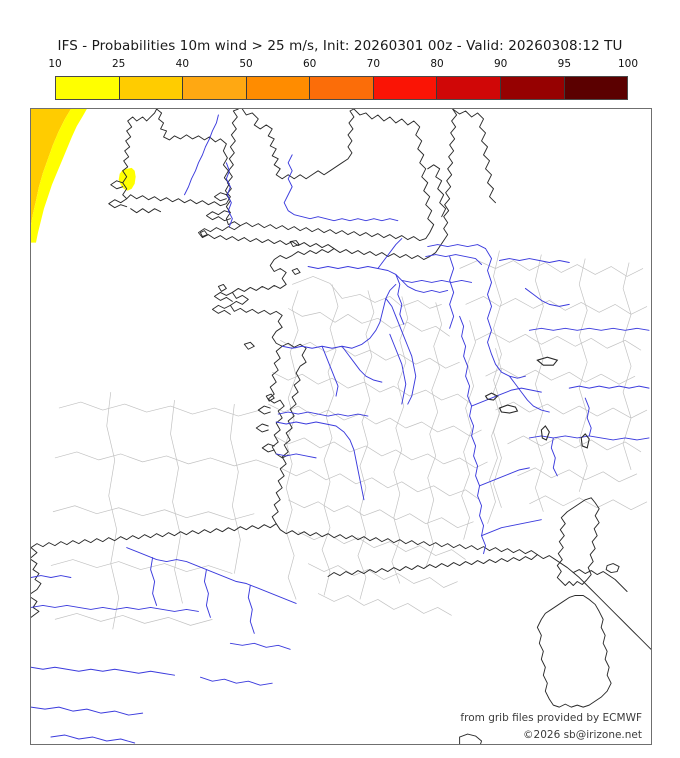 The image size is (680, 758). I want to click on colorbar-tick-10: 10, so click(55, 64).